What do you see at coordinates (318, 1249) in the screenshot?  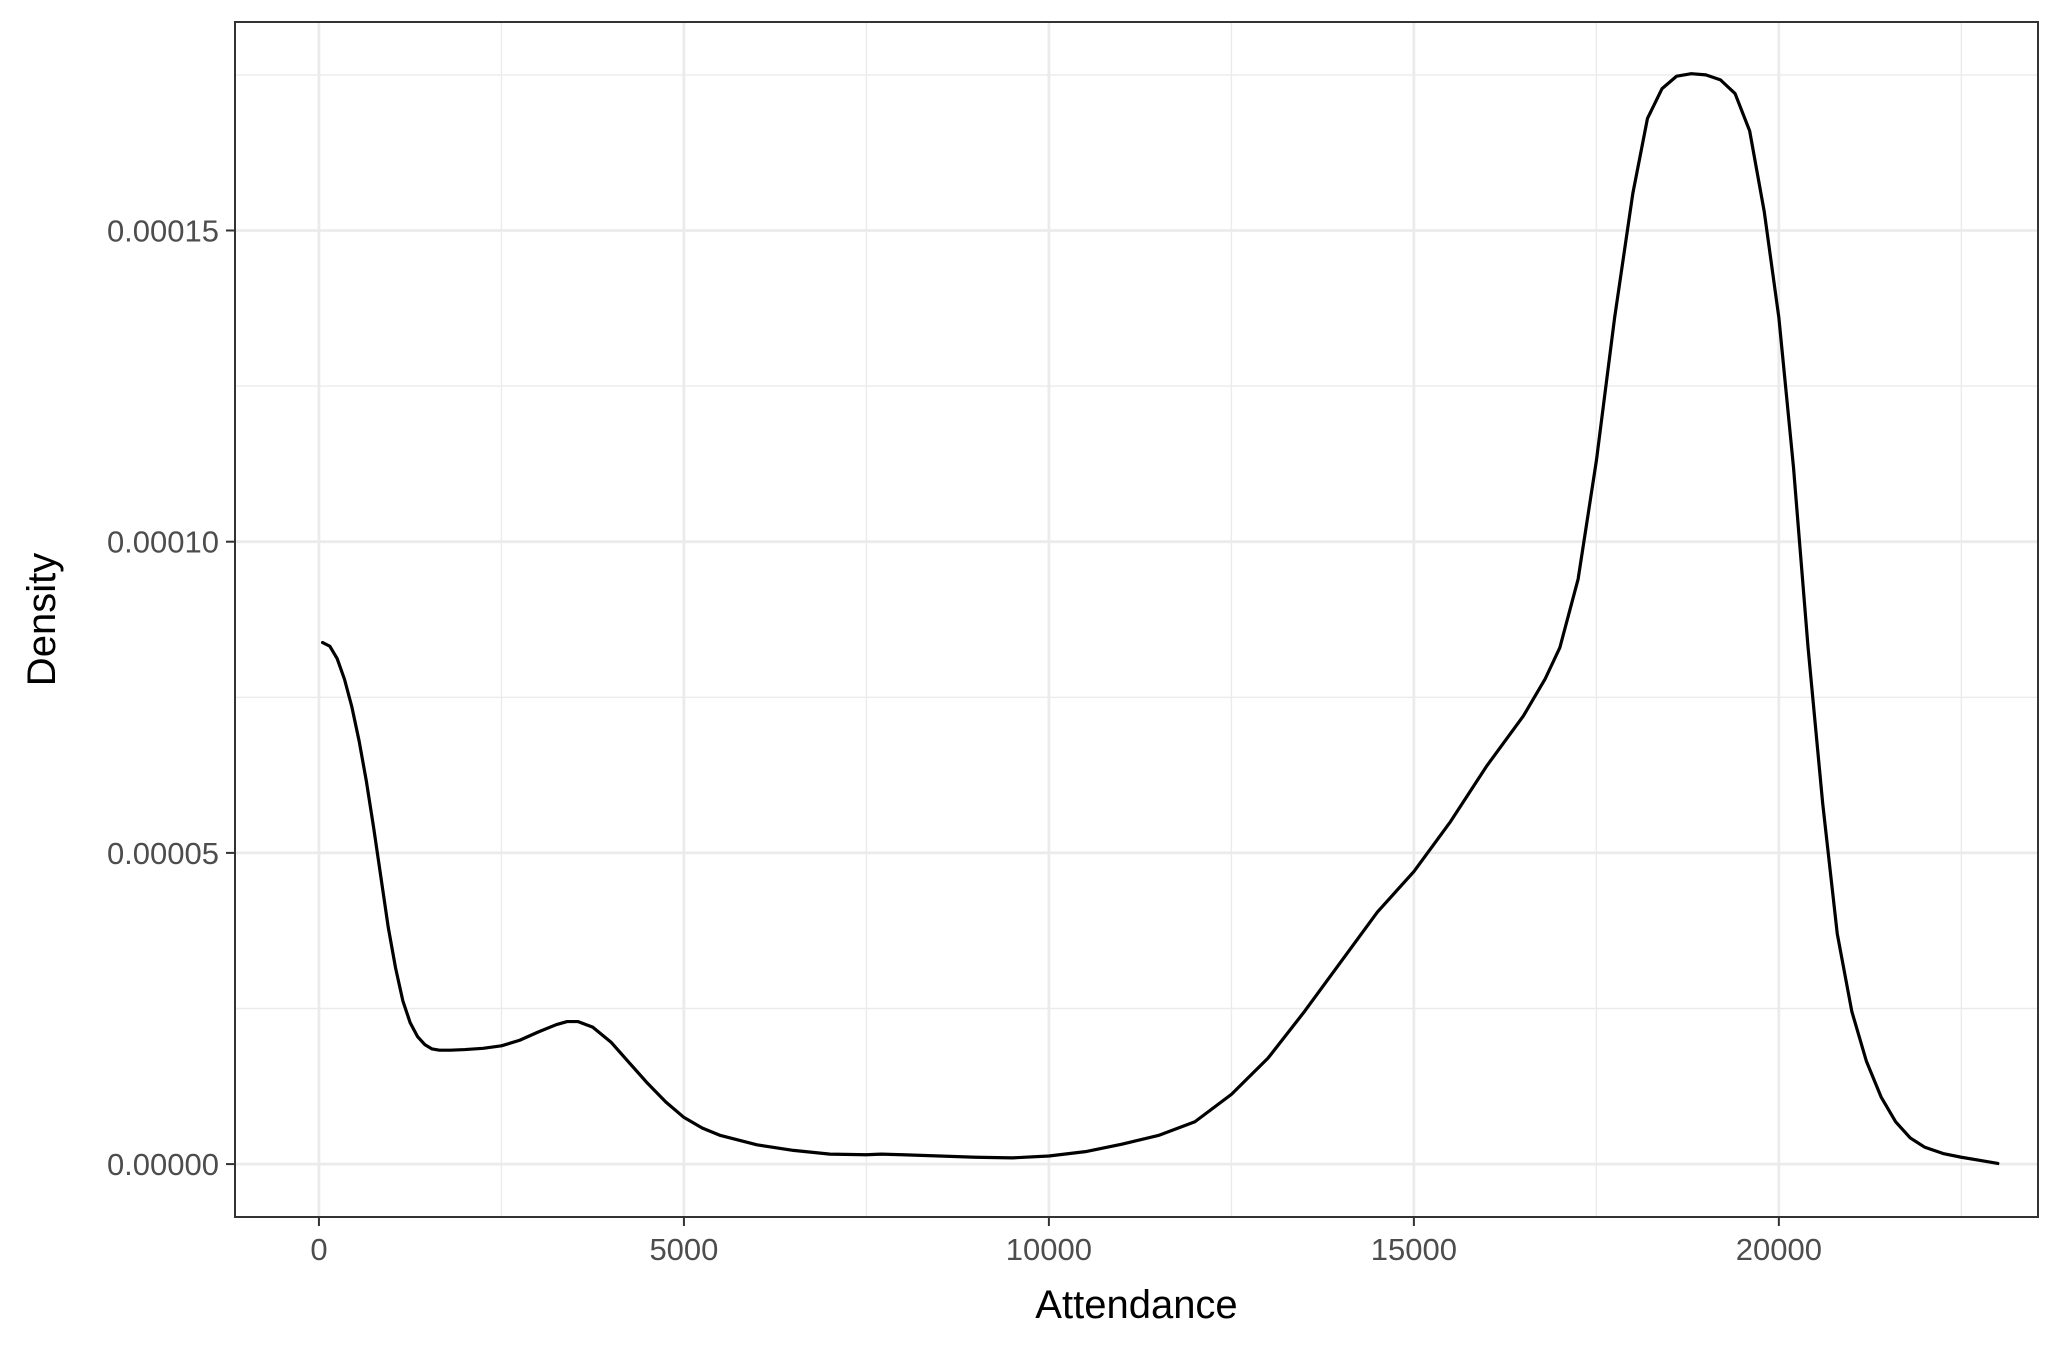 I see `x-tick-label: 0` at bounding box center [318, 1249].